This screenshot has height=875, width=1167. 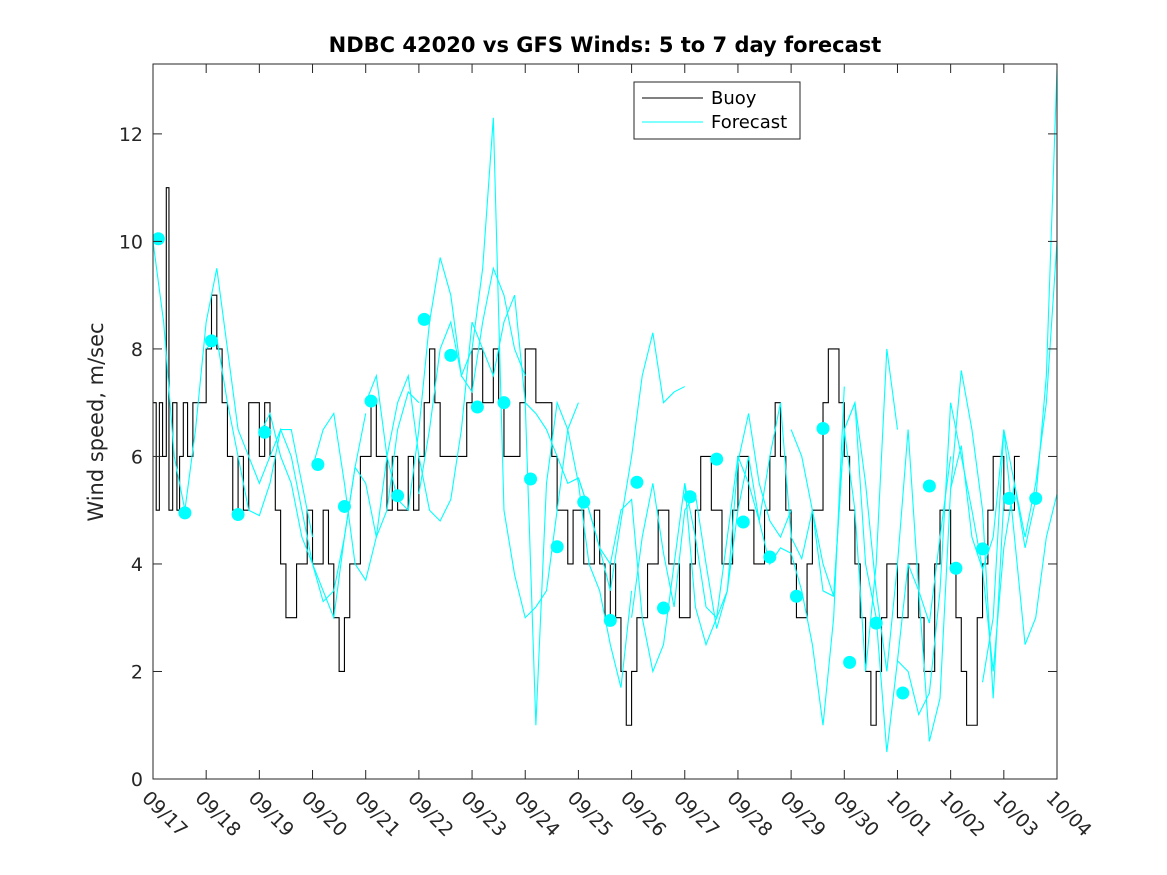 What do you see at coordinates (734, 98) in the screenshot?
I see `legend-buoy-label: Buoy` at bounding box center [734, 98].